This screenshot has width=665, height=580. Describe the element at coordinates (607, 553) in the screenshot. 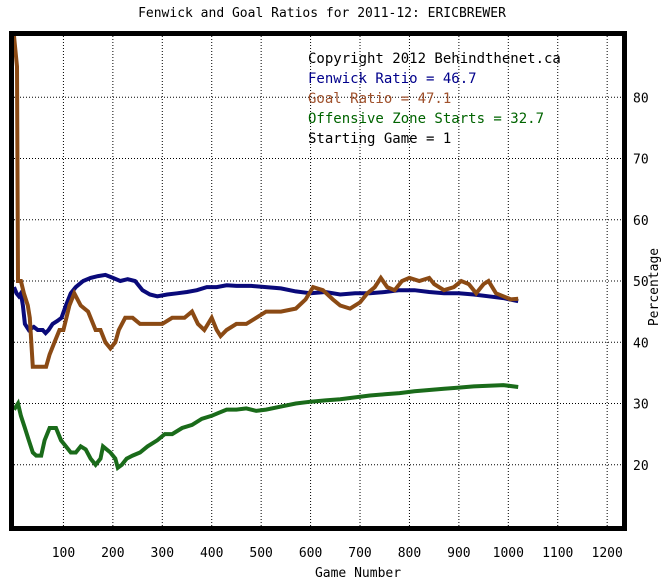

I see `x-tick-label: 1200` at that location.